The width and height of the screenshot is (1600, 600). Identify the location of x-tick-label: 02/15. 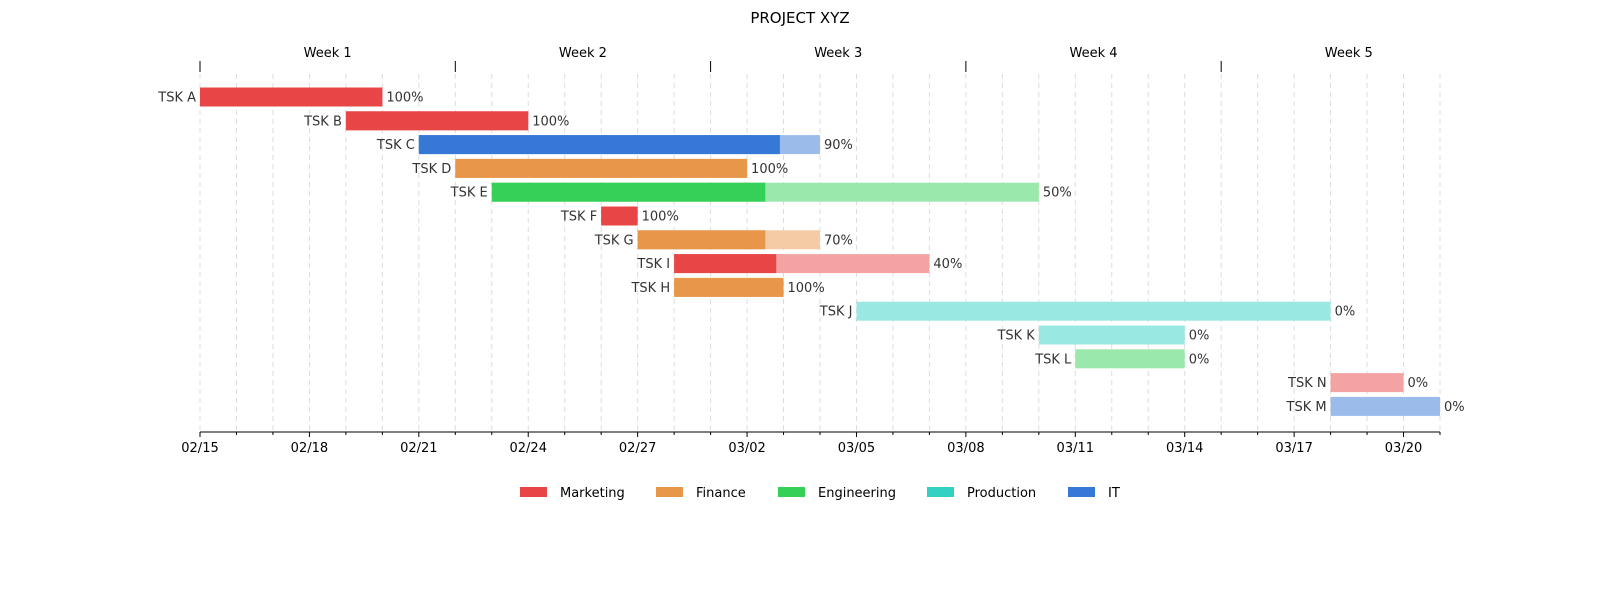
(199, 448).